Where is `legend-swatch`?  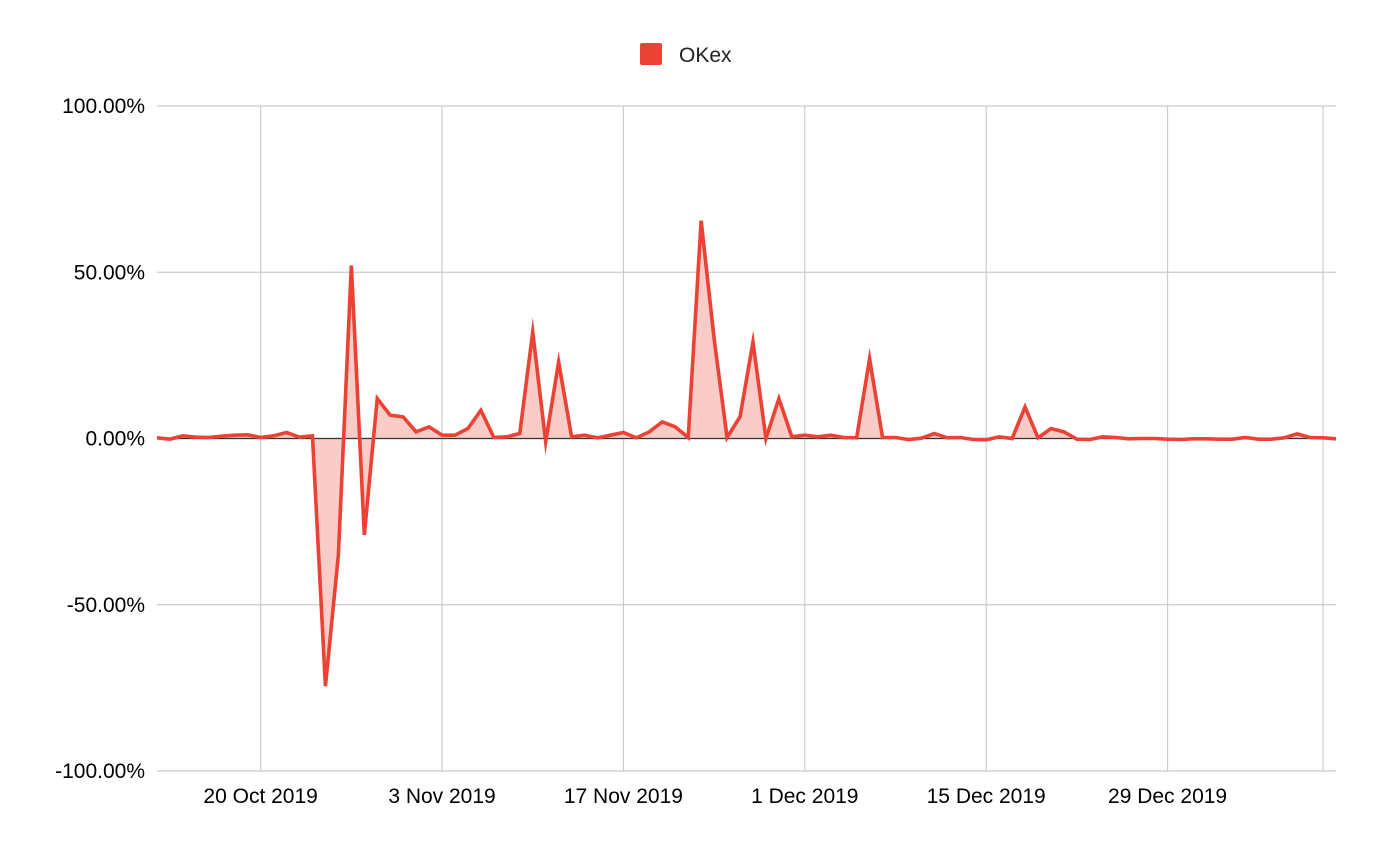 legend-swatch is located at coordinates (651, 54).